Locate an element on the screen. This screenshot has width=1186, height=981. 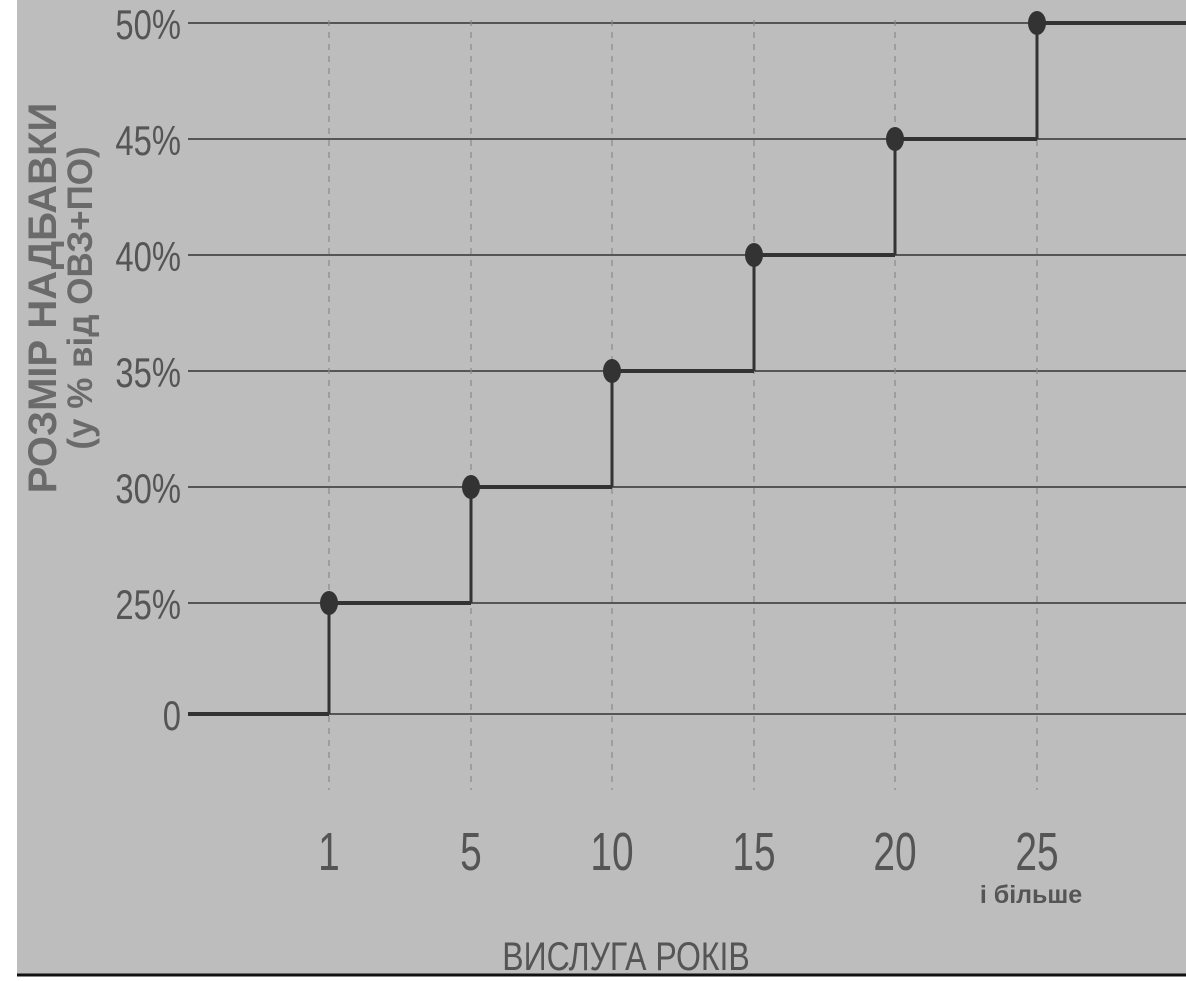
y-tick-label: 25% is located at coordinates (148, 604).